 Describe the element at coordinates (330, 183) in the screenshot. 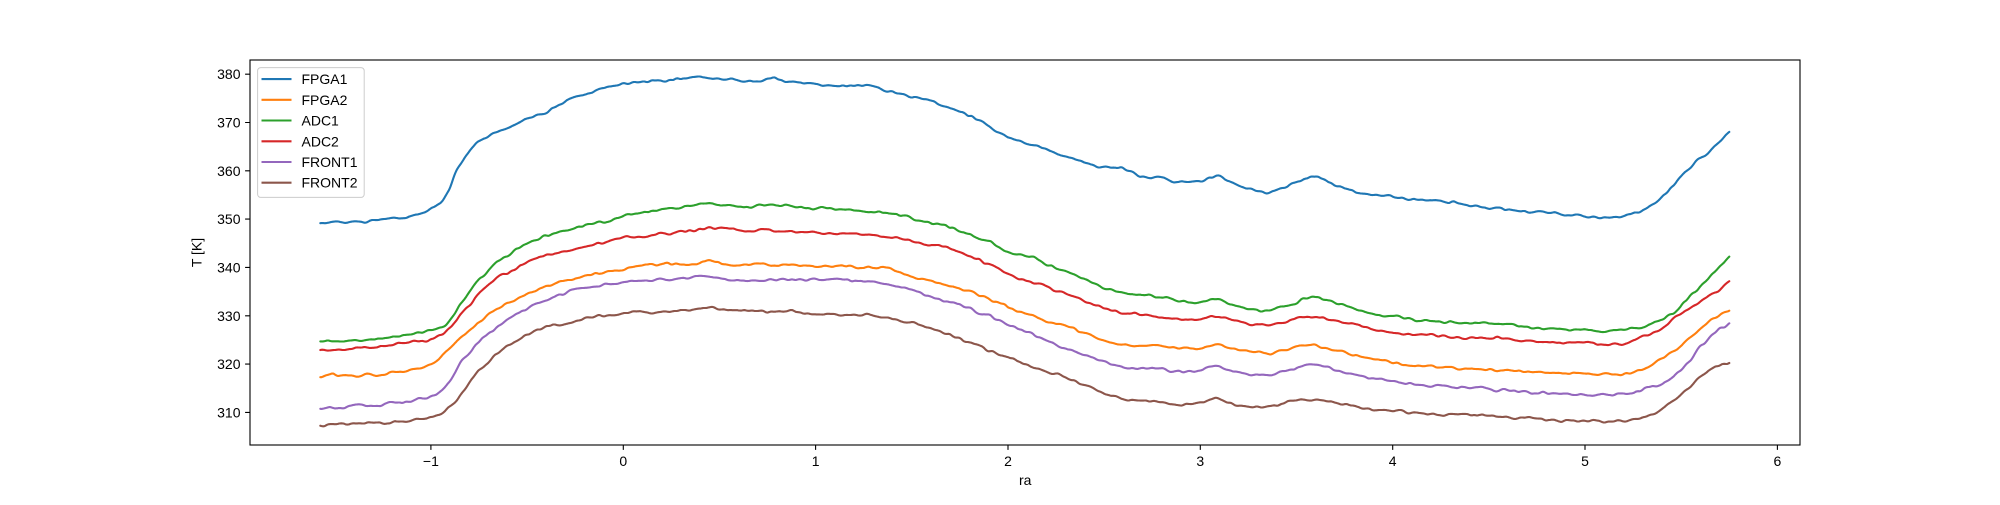

I see `svg-text: FRONT2` at that location.